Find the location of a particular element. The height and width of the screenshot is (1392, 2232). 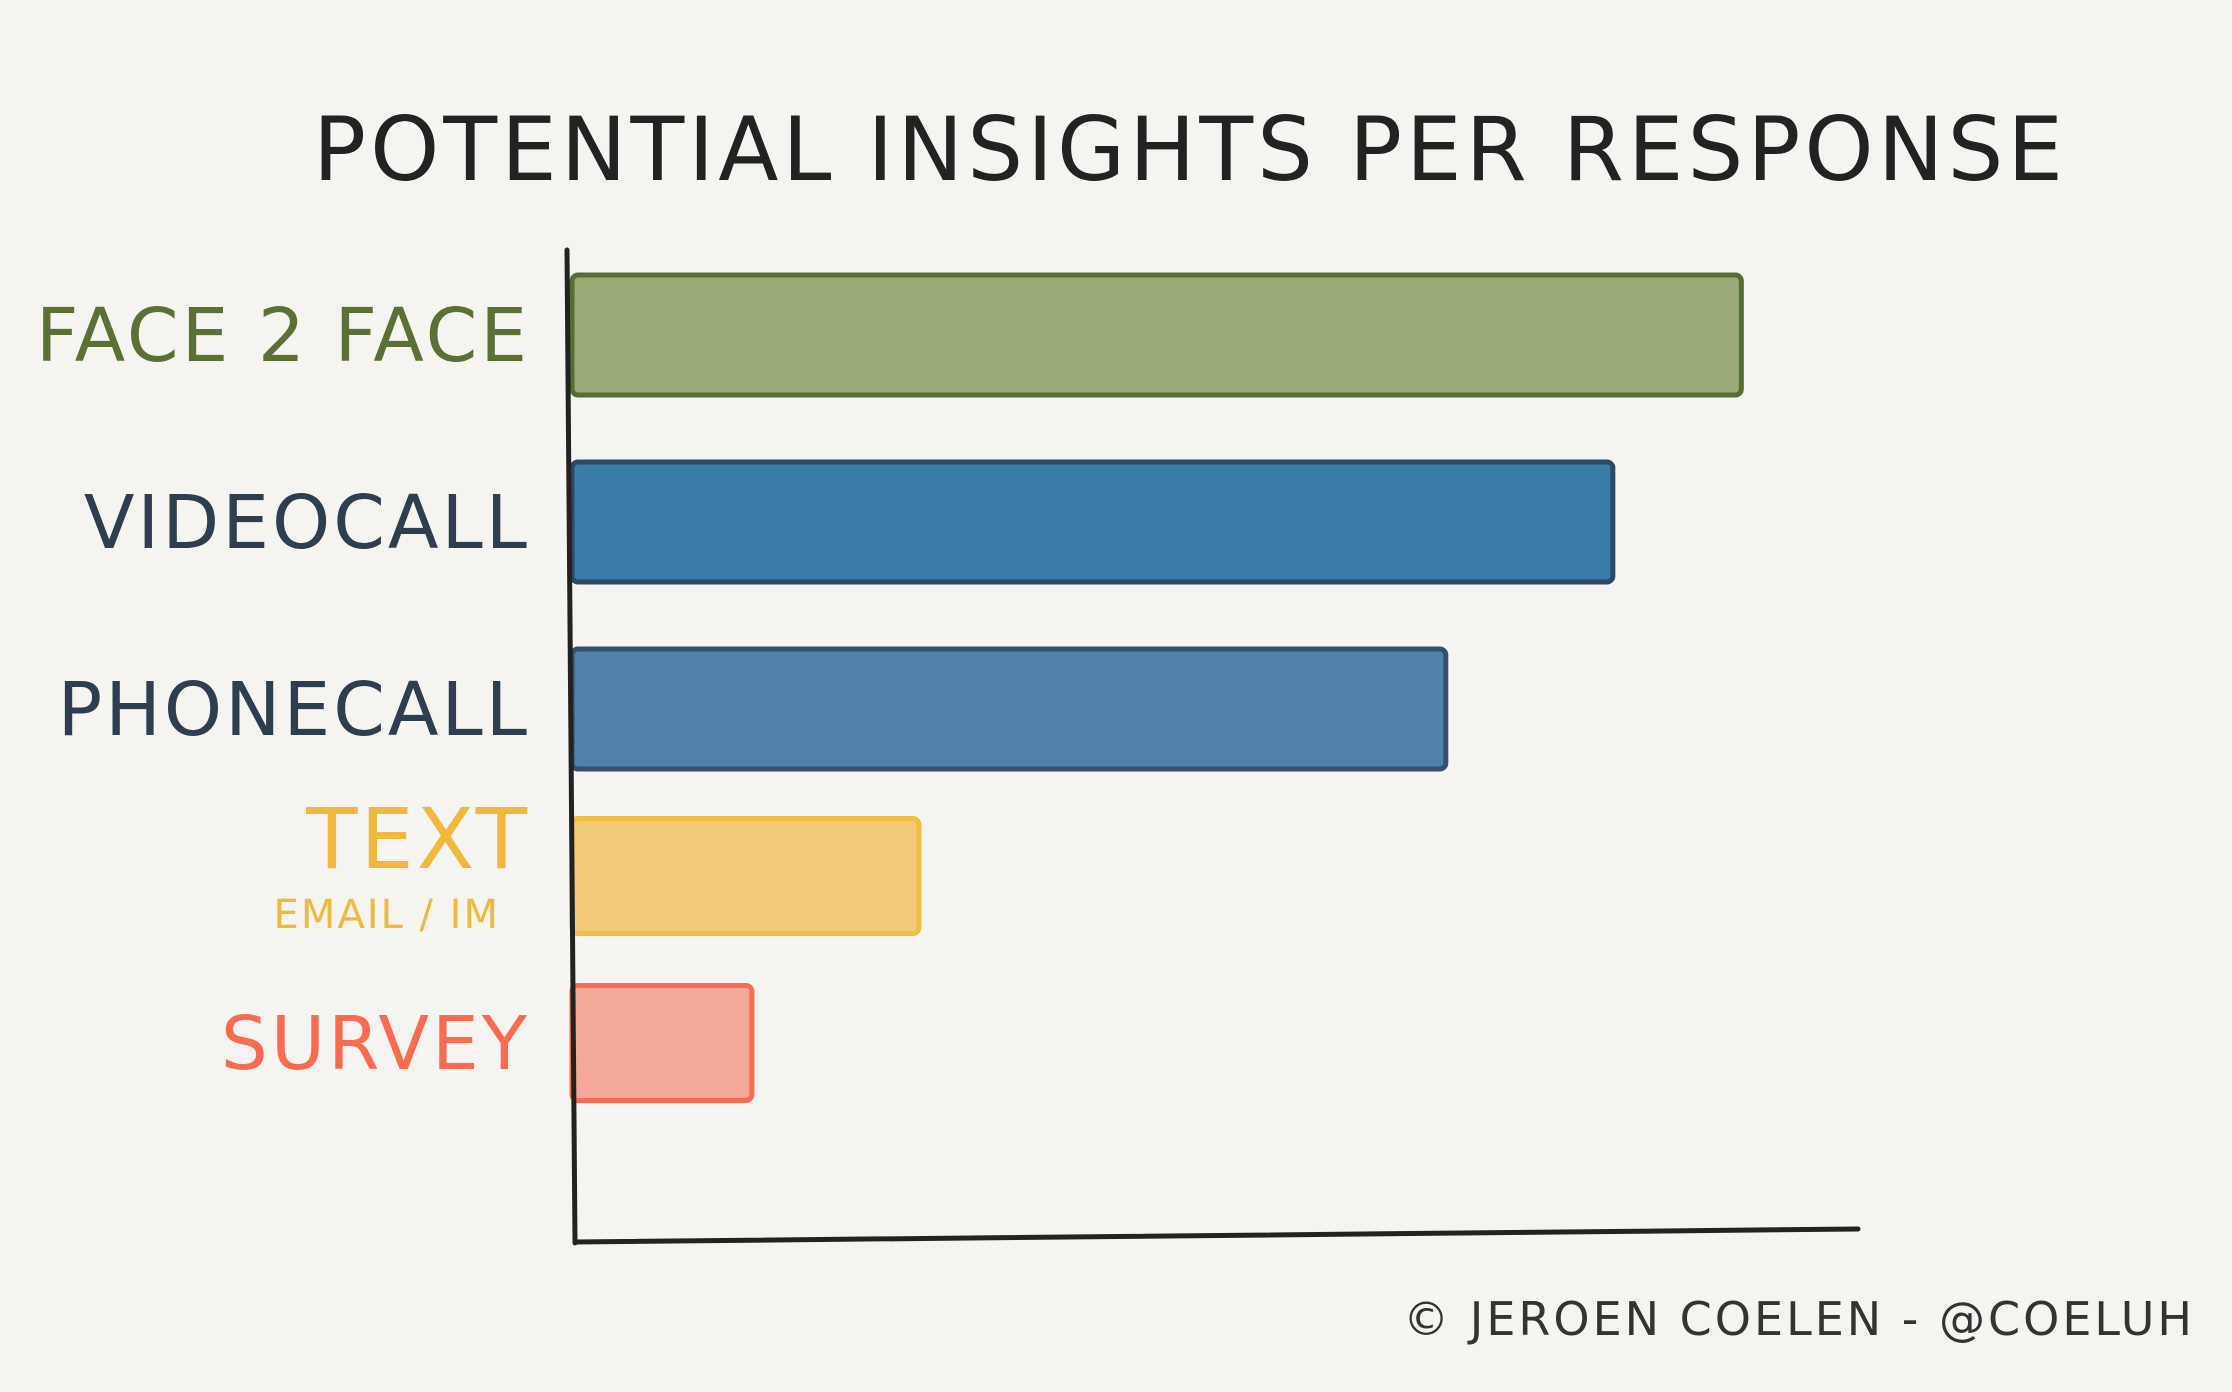

category-label: SURVEY is located at coordinates (375, 1044).